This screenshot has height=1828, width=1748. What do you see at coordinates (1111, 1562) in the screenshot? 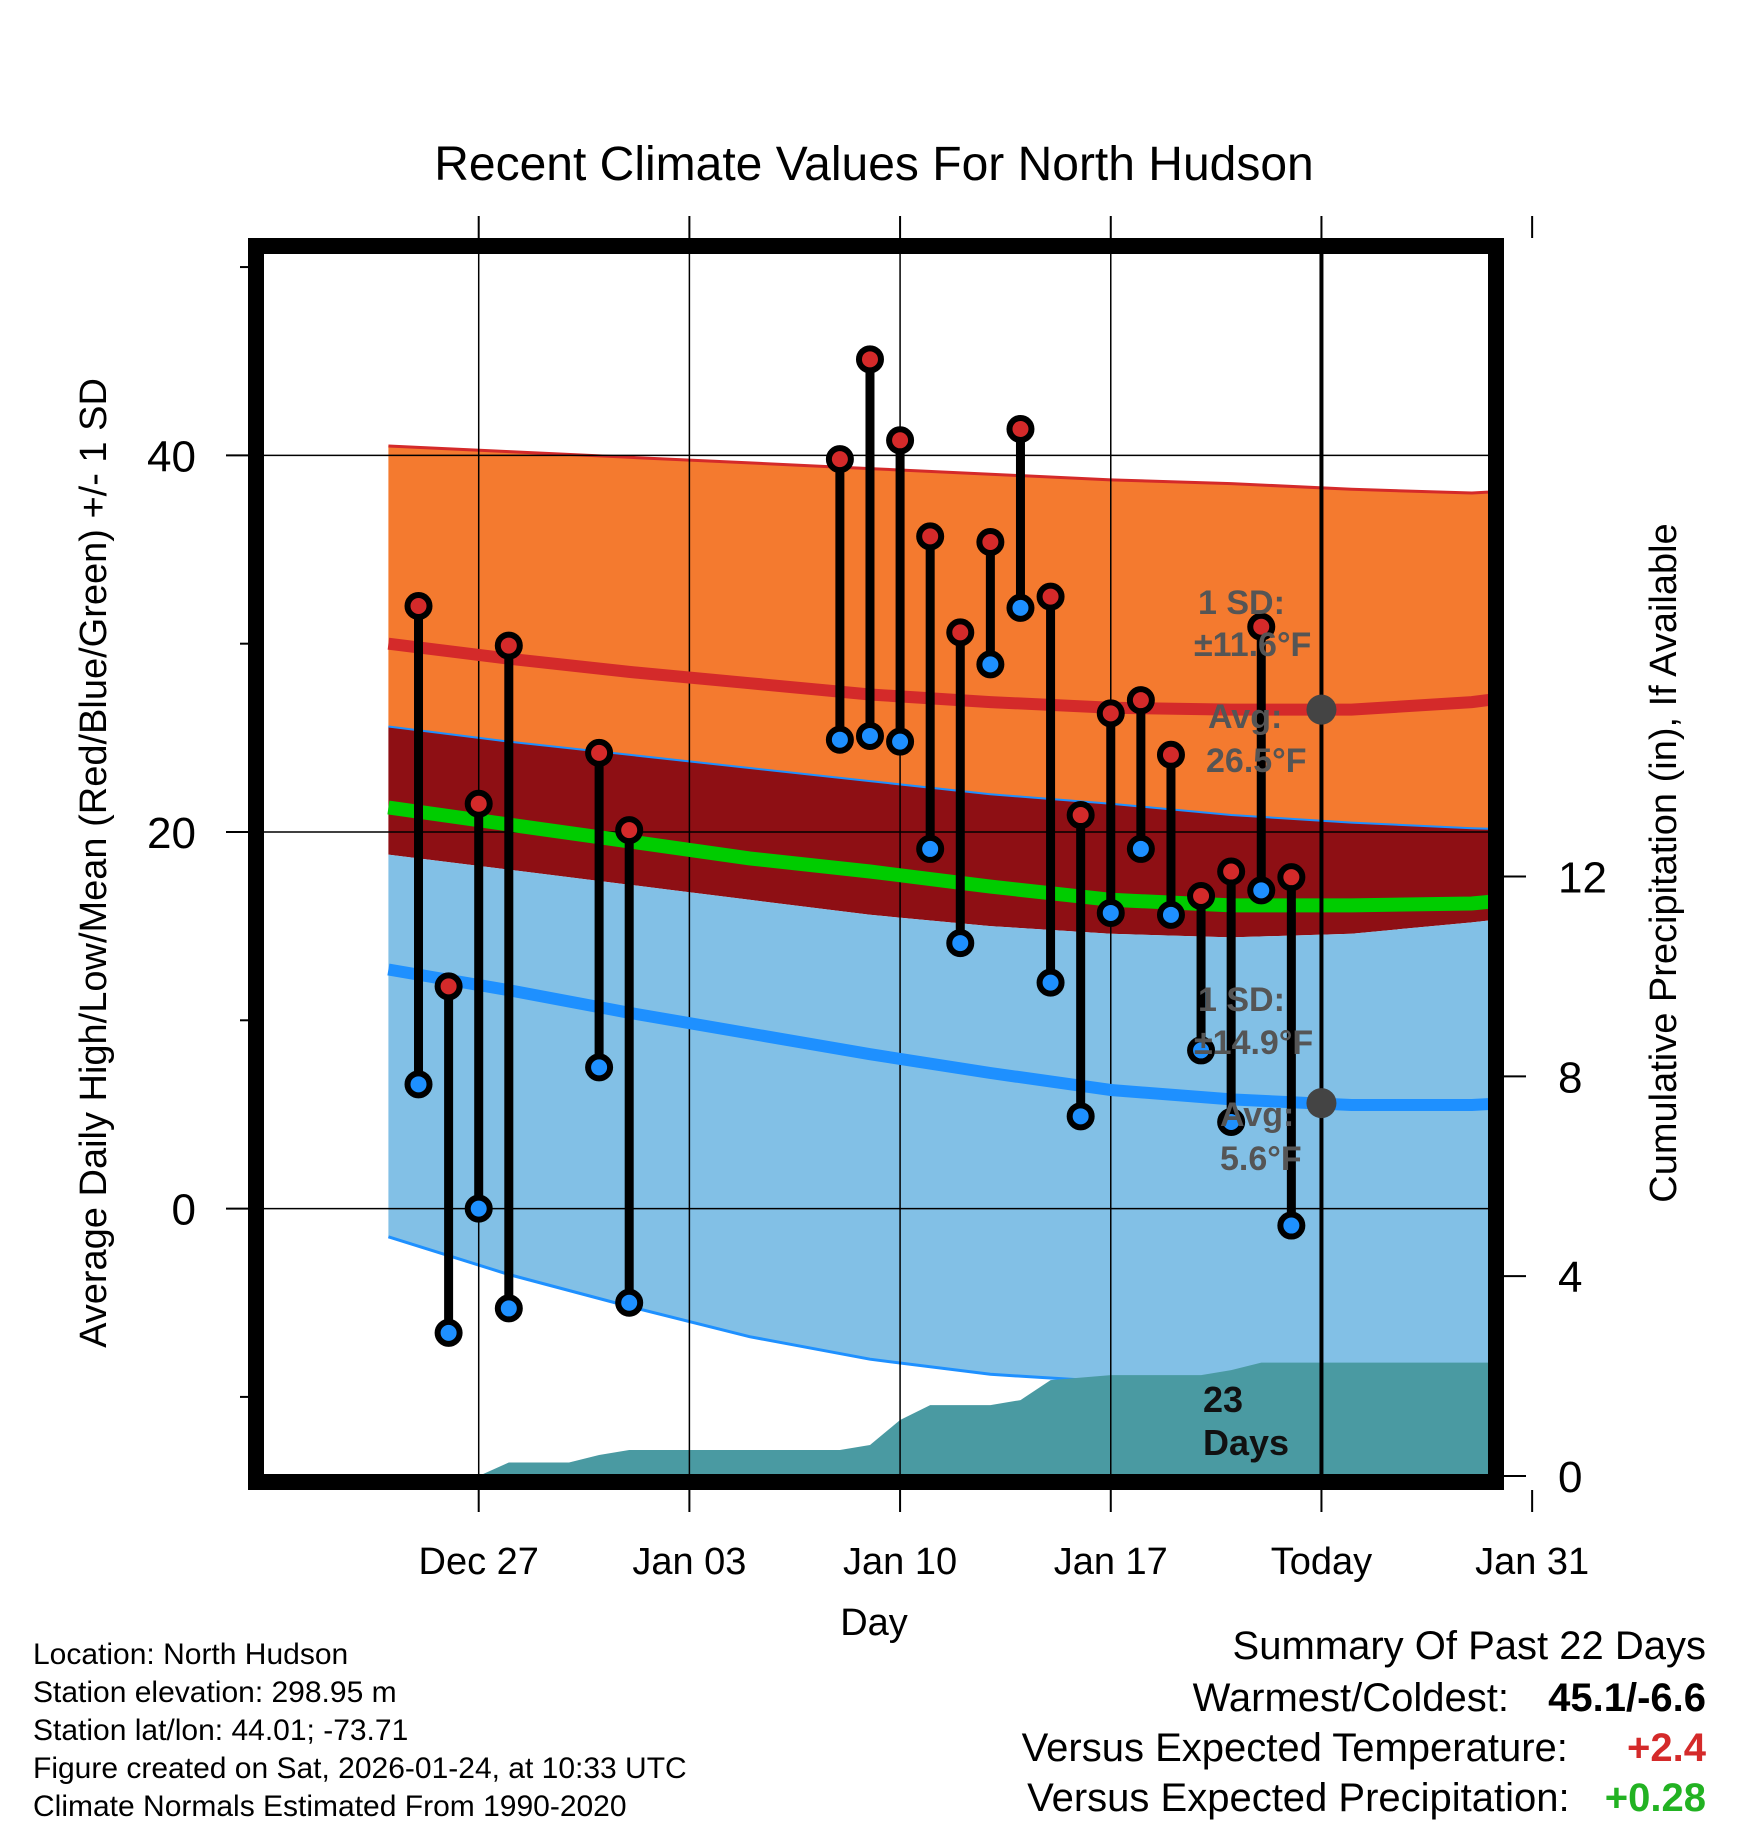
I see `x-tick-label: Jan 17` at bounding box center [1111, 1562].